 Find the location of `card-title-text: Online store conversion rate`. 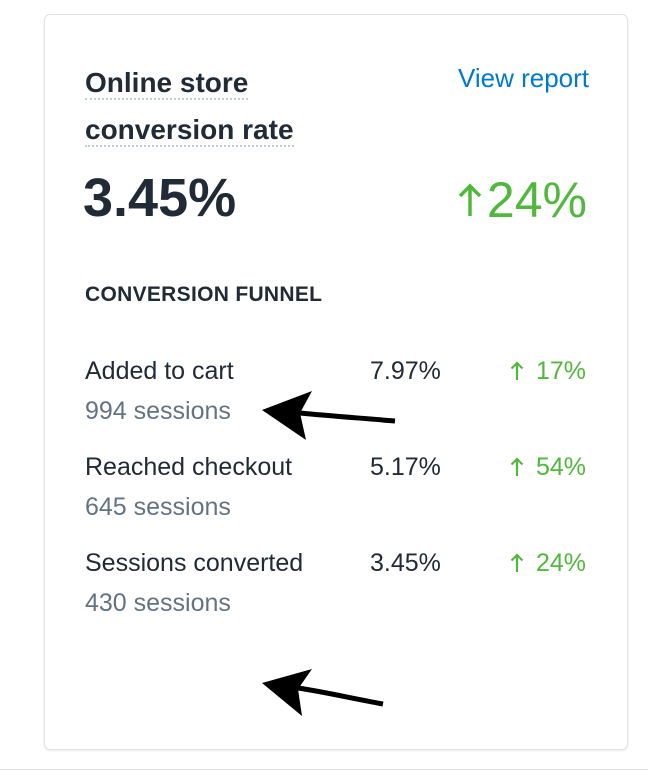

card-title-text: Online store conversion rate is located at coordinates (189, 107).